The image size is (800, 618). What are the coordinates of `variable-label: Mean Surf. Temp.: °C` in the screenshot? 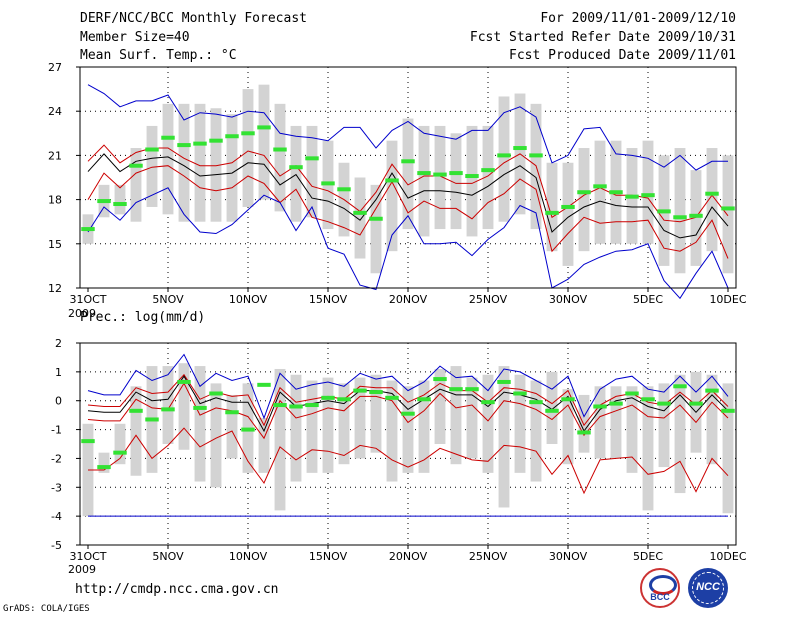 It's located at (158, 55).